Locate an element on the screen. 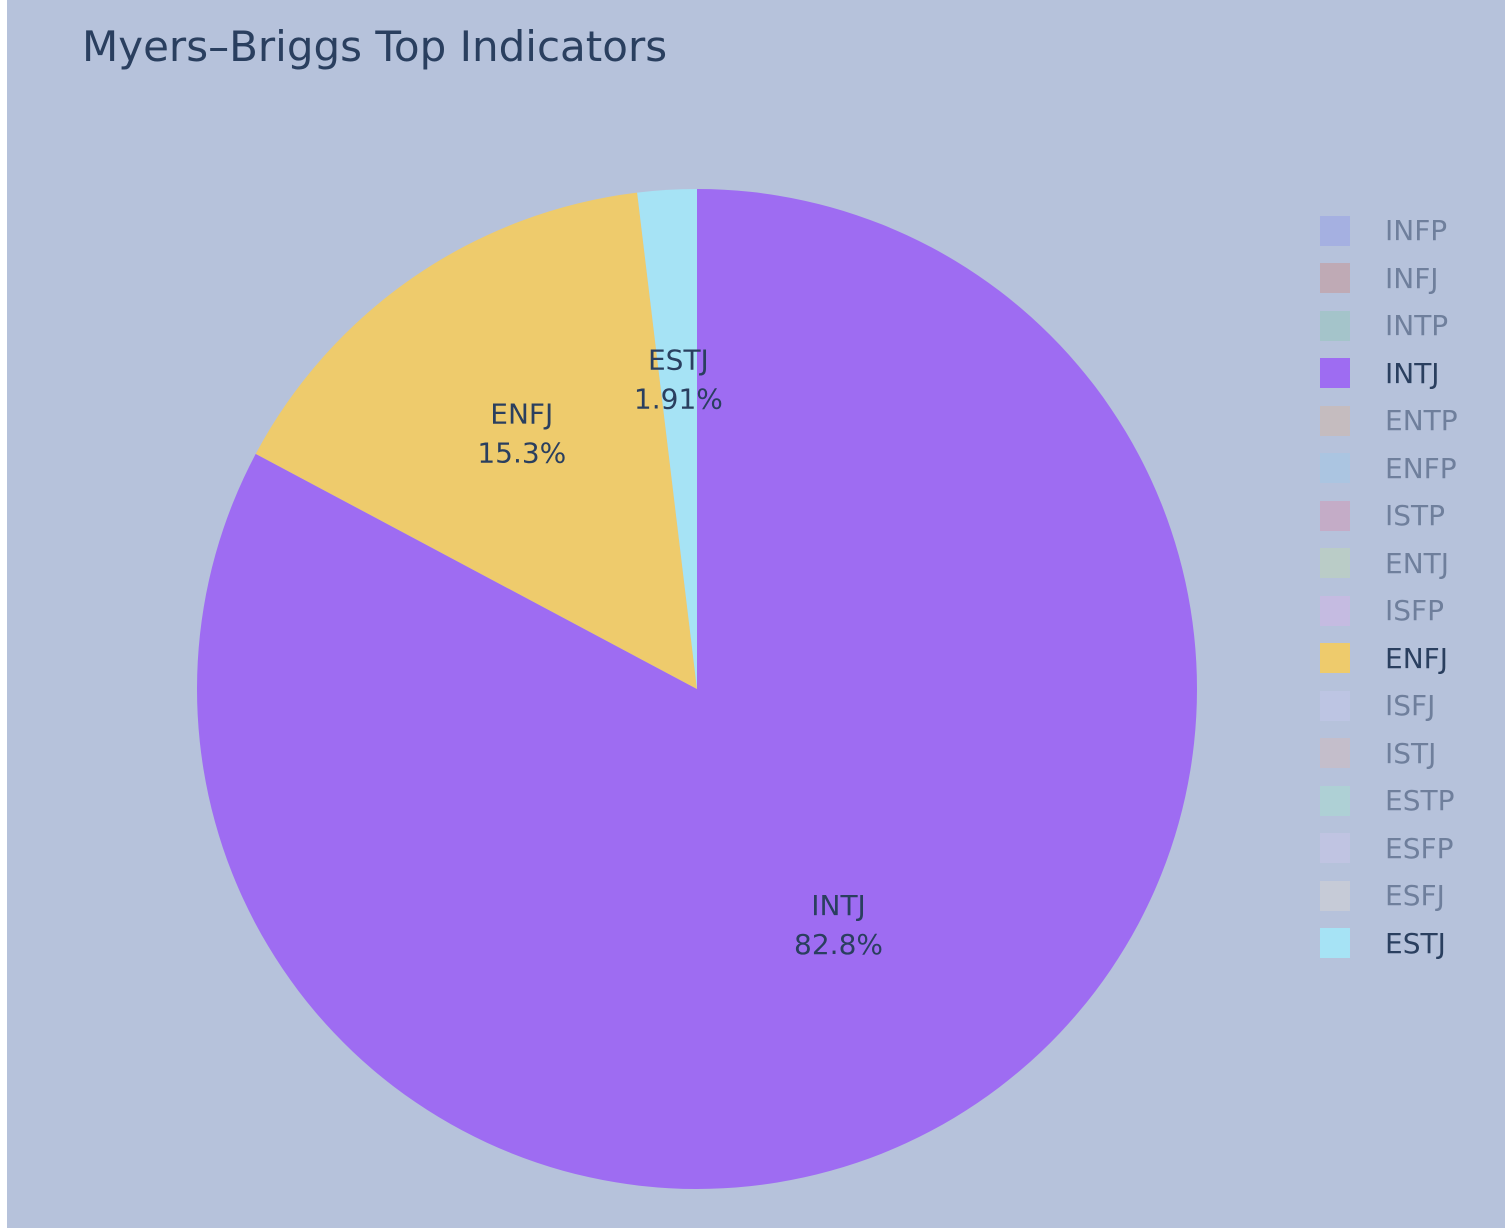 The image size is (1505, 1228). legend-label: ISTJ is located at coordinates (1411, 753).